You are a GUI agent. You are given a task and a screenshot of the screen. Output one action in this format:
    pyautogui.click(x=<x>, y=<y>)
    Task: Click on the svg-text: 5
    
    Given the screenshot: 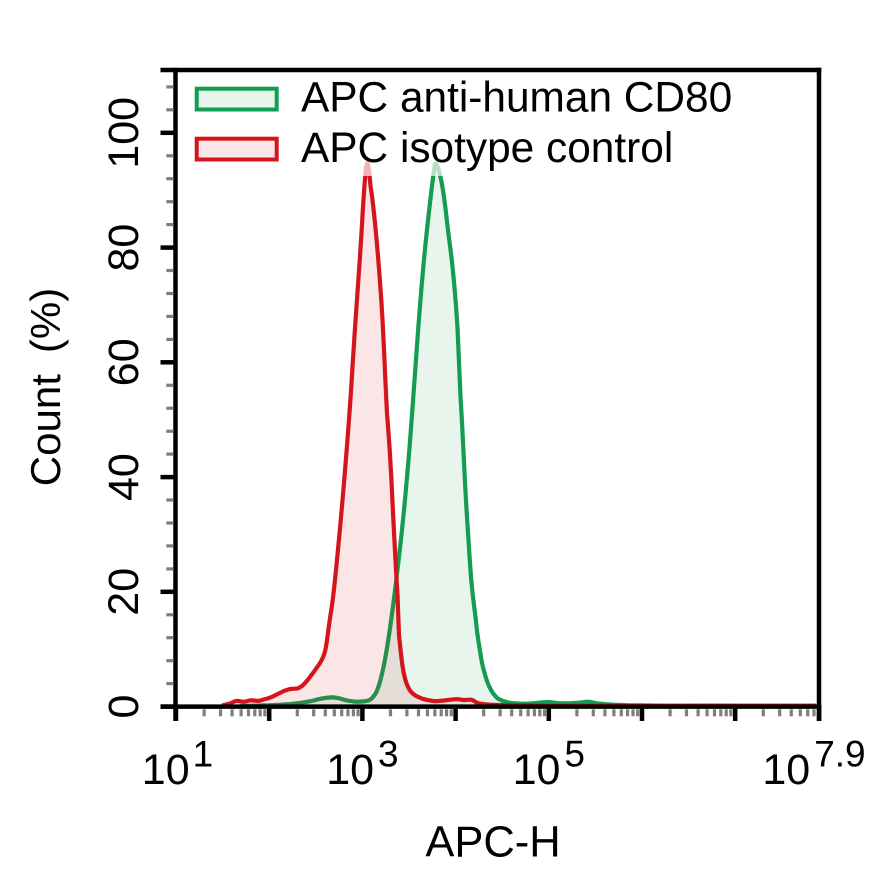 What is the action you would take?
    pyautogui.click(x=574, y=754)
    